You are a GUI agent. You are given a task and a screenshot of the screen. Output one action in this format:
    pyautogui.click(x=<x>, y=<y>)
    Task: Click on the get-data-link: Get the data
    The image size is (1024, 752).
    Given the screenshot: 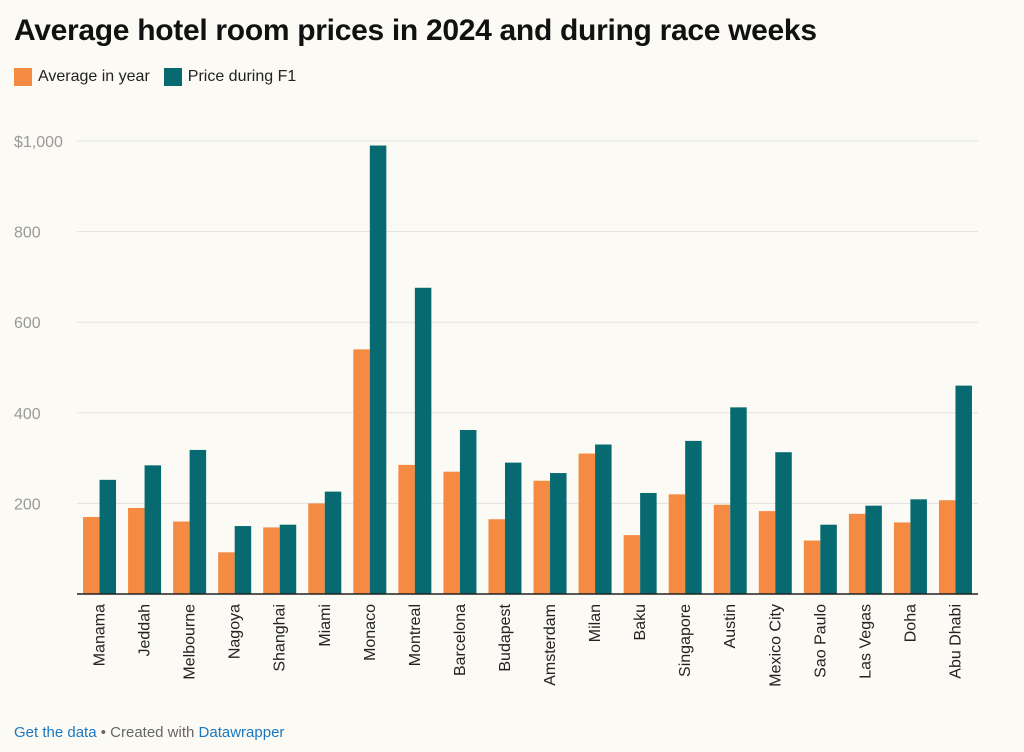 What is the action you would take?
    pyautogui.click(x=55, y=732)
    